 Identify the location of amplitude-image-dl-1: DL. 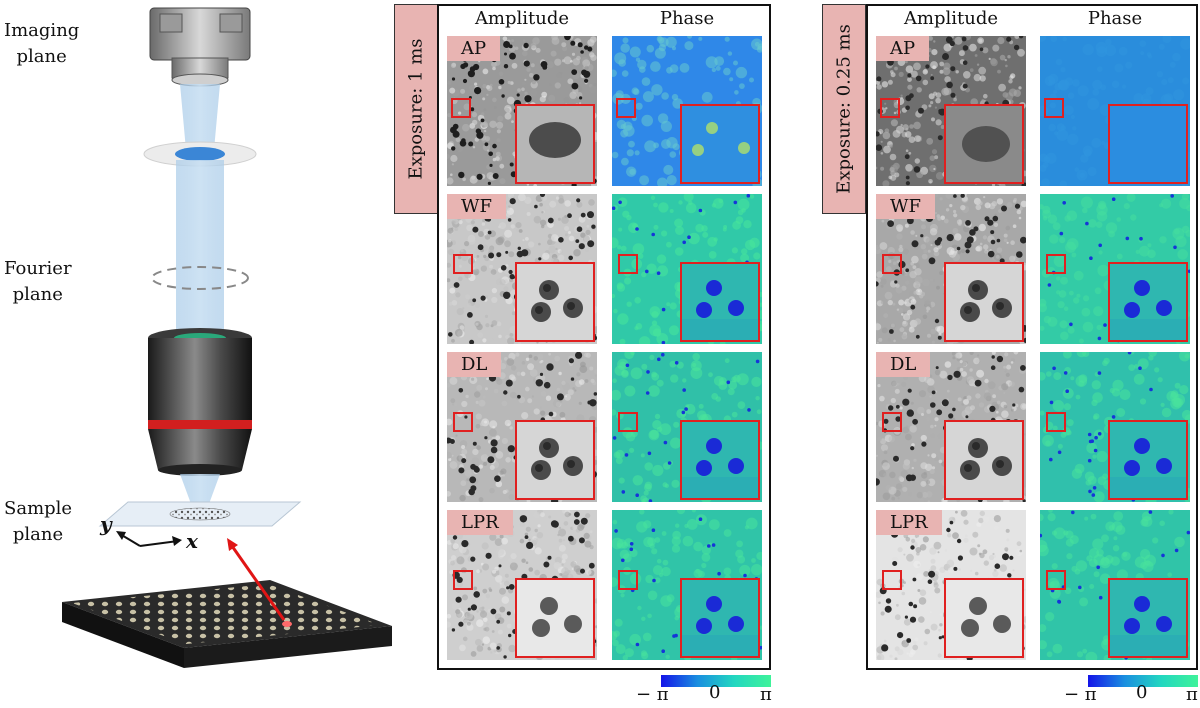
(522, 427).